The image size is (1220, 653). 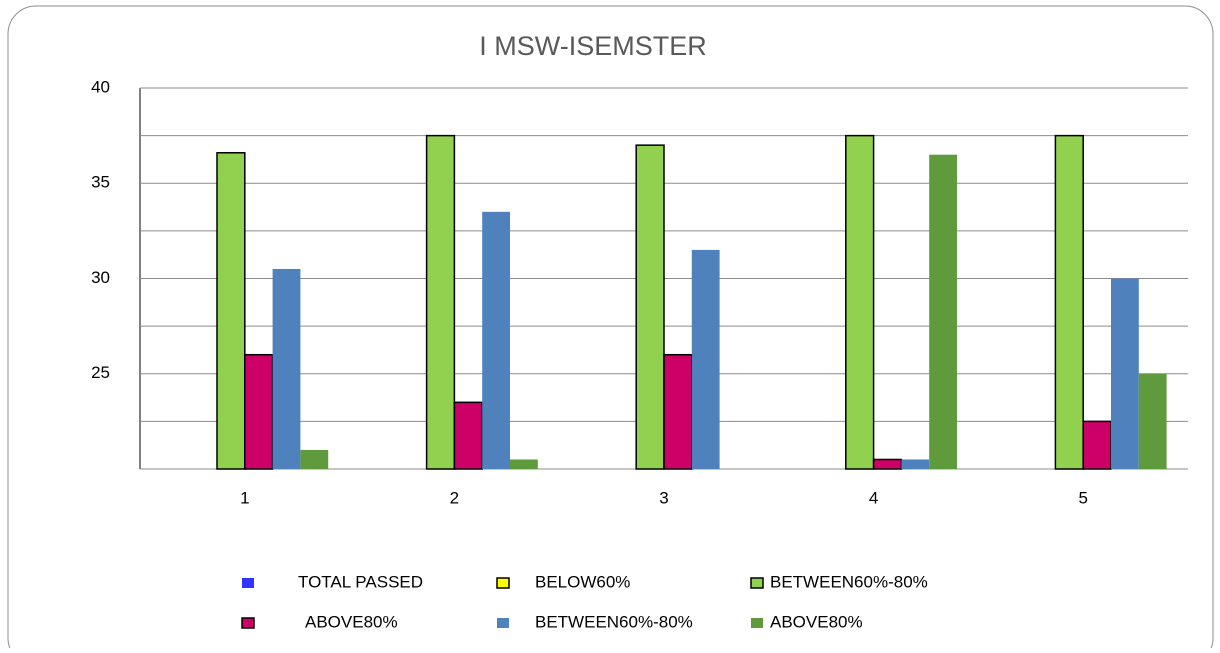 I want to click on x-tick-label: 4, so click(x=873, y=497).